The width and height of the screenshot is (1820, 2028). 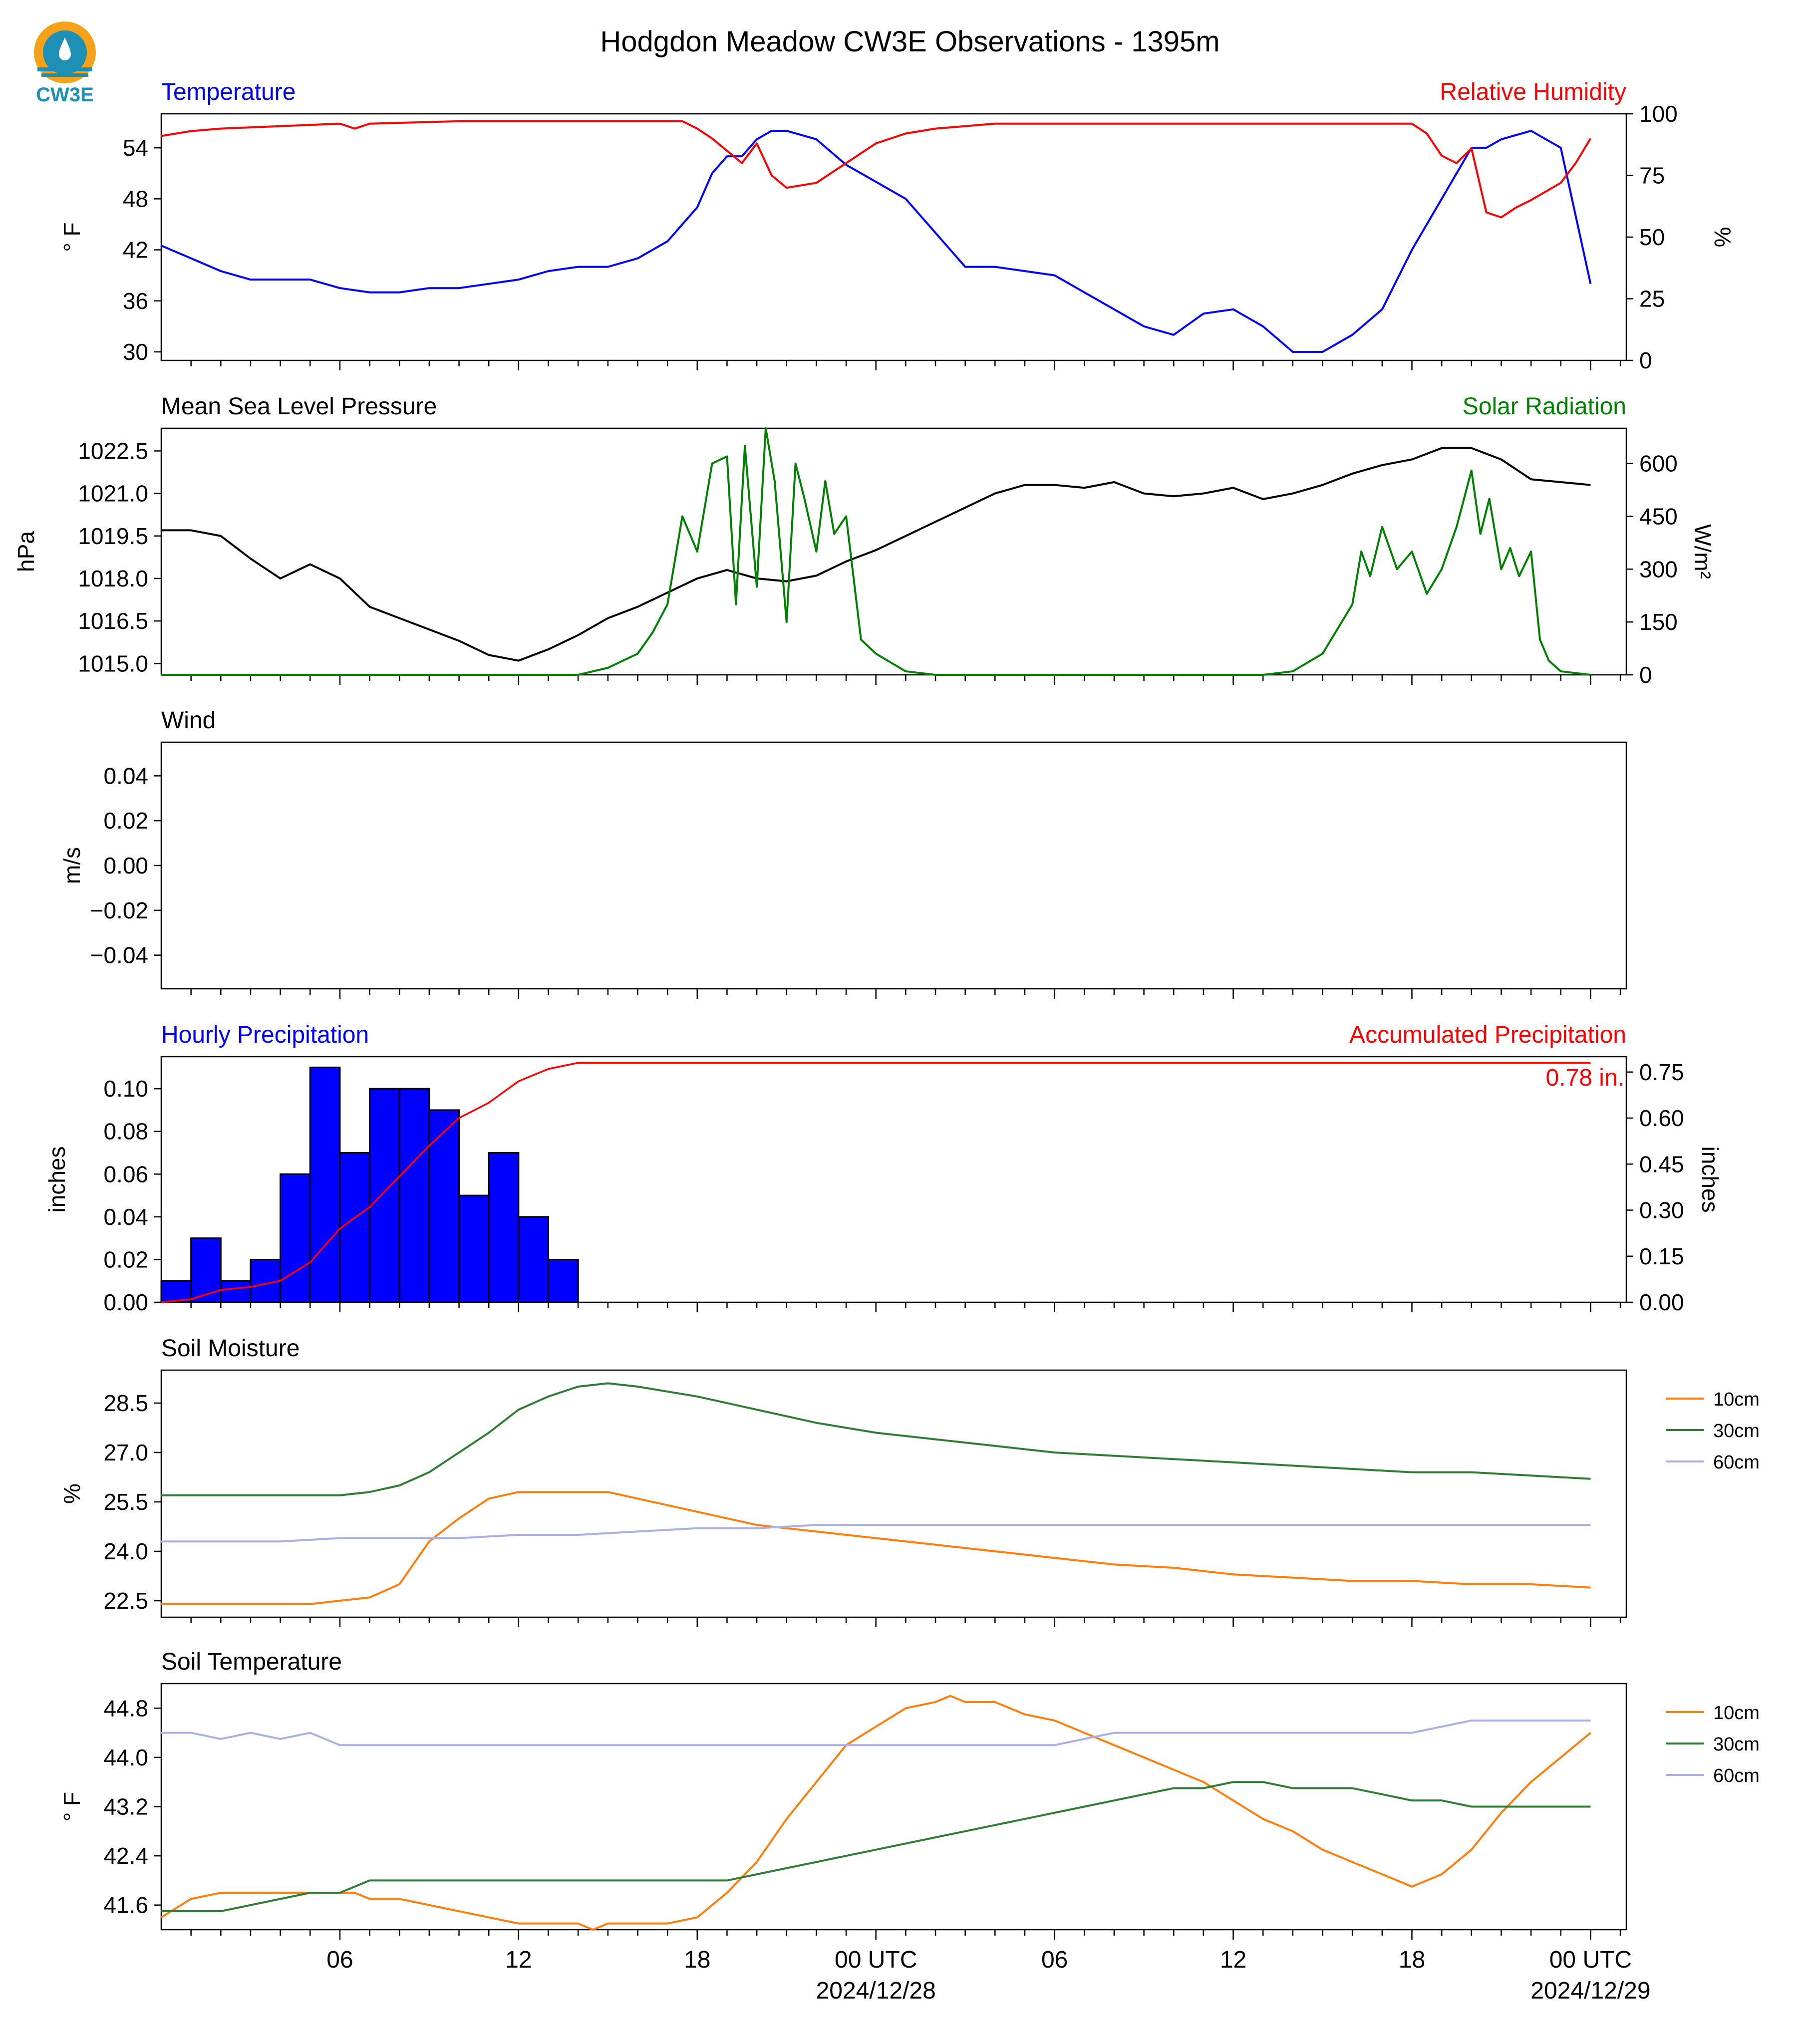 I want to click on y-tick-label: 1021.0, so click(x=113, y=494).